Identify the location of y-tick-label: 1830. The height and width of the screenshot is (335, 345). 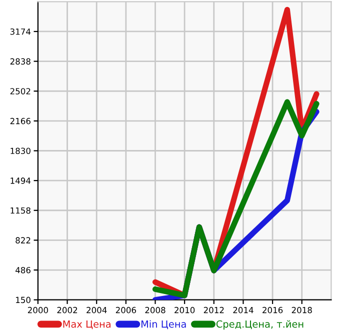
(20, 151).